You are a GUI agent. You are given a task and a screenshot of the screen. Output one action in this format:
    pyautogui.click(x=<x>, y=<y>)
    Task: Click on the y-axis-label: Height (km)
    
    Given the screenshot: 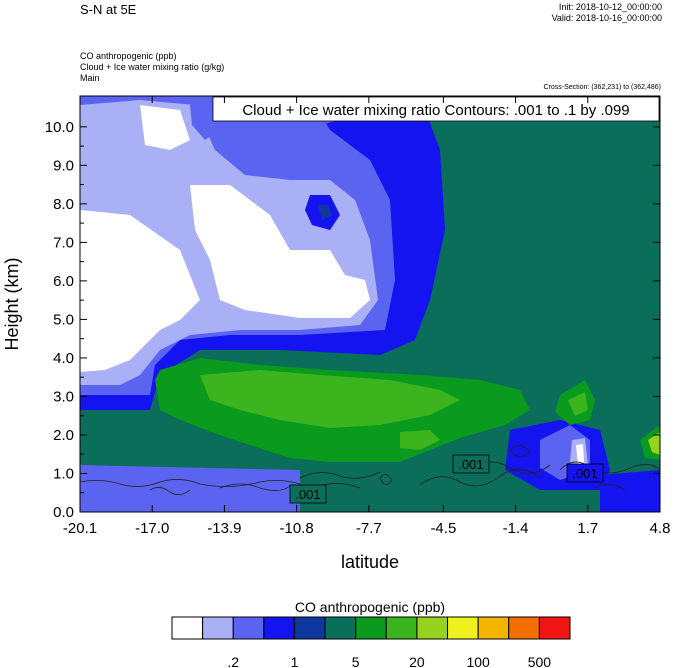 What is the action you would take?
    pyautogui.click(x=12, y=303)
    